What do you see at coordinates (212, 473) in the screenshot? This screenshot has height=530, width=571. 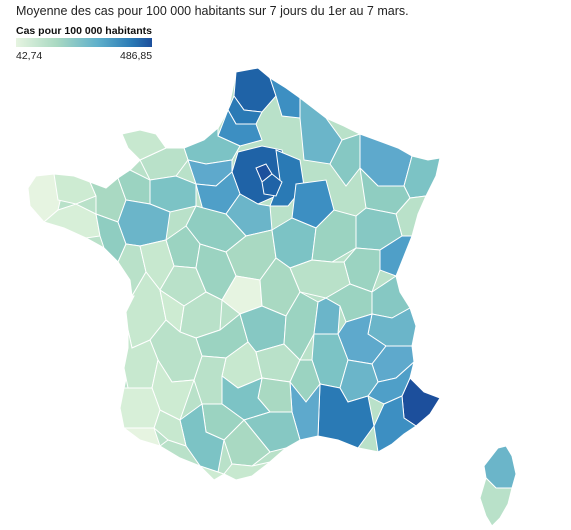 I see `dept-ariege` at bounding box center [212, 473].